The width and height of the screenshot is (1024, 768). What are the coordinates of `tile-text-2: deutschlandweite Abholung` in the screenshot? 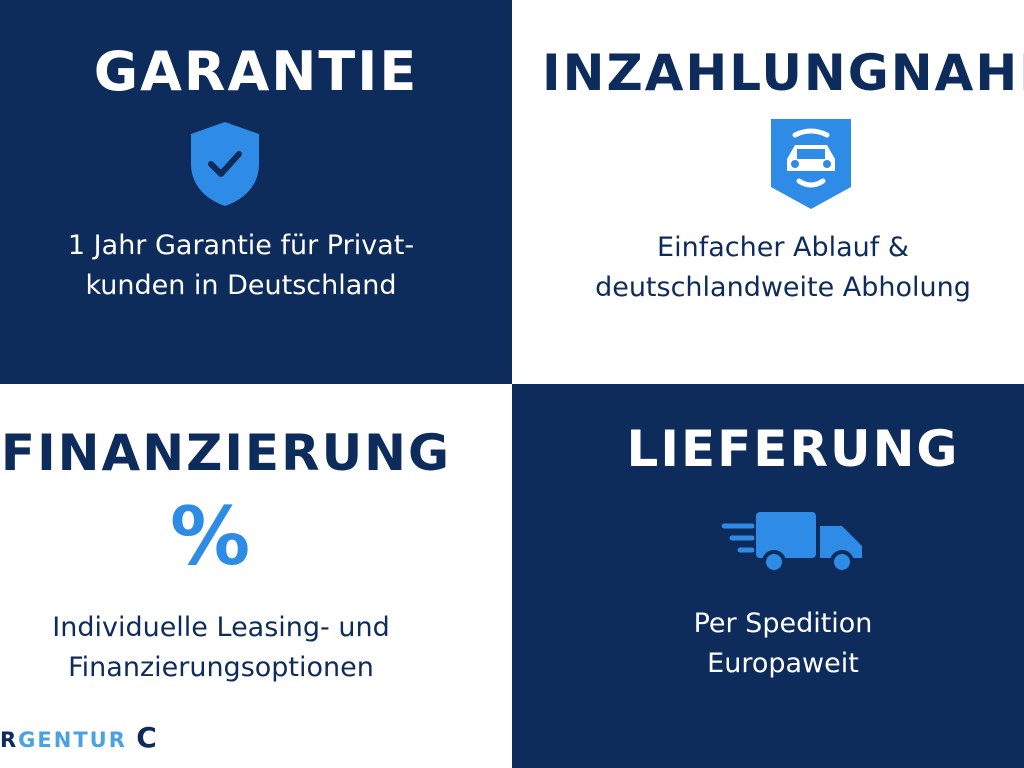 It's located at (783, 287).